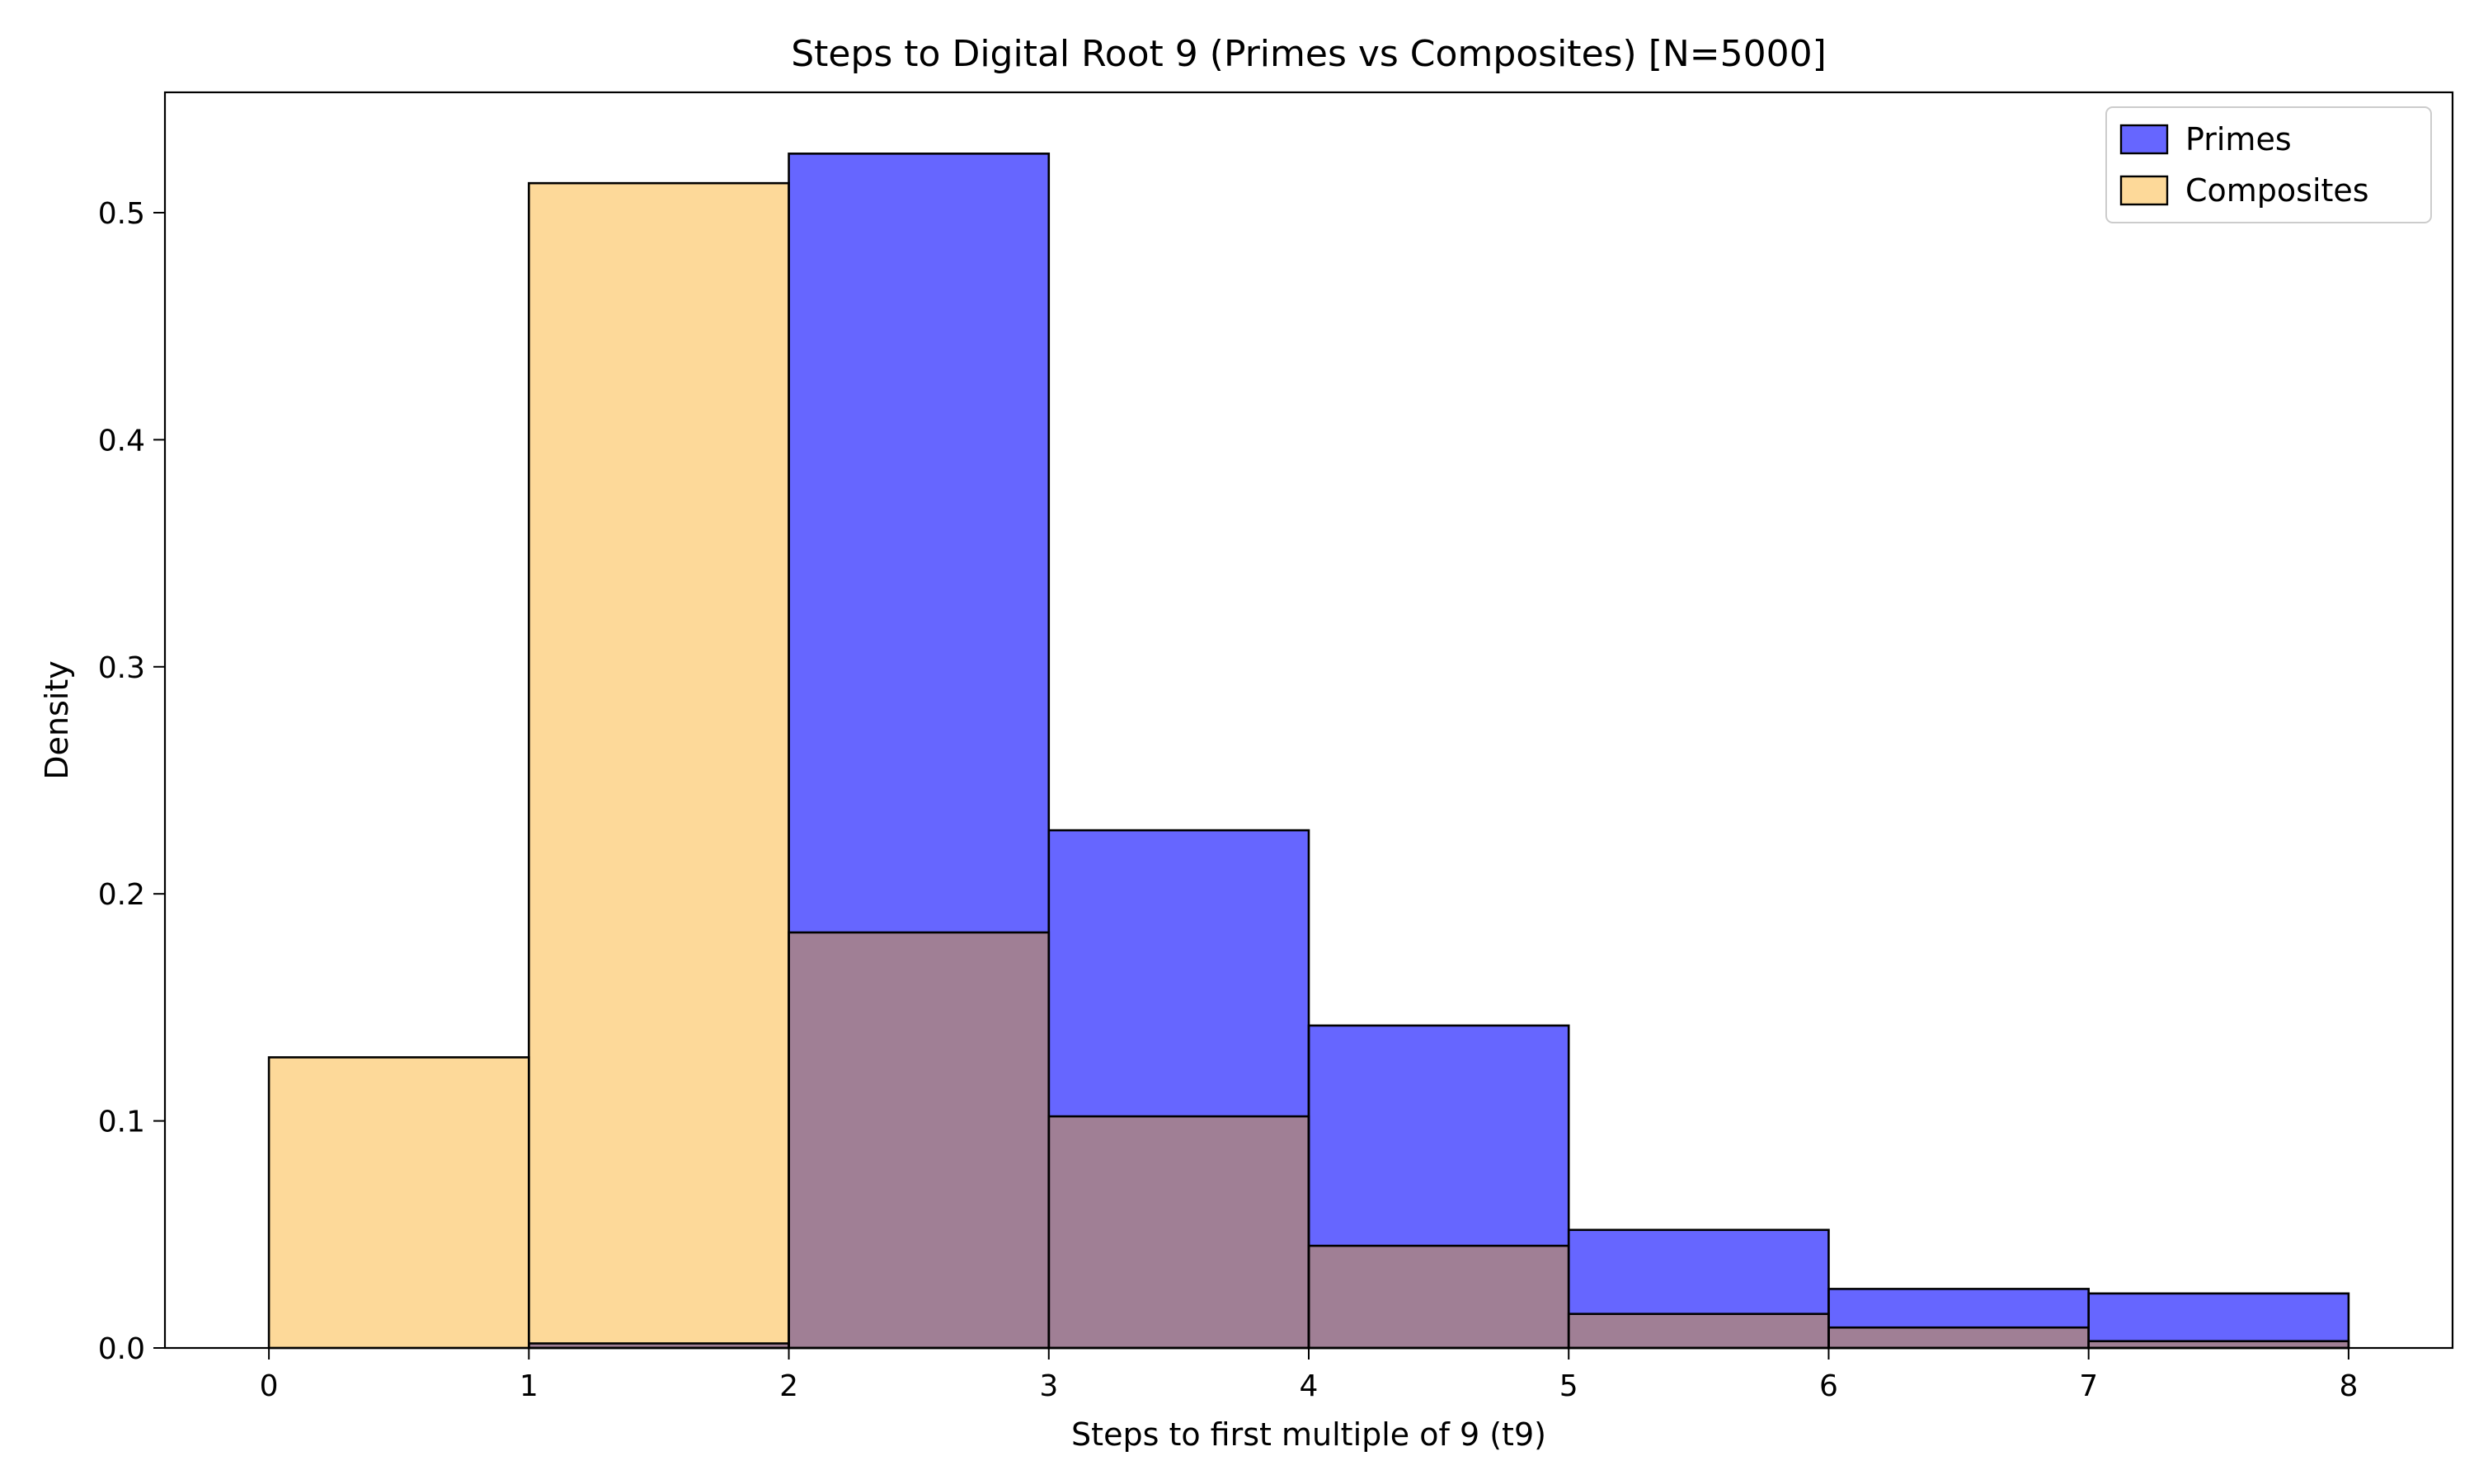  Describe the element at coordinates (2218, 1320) in the screenshot. I see `primes-bar-fill` at that location.